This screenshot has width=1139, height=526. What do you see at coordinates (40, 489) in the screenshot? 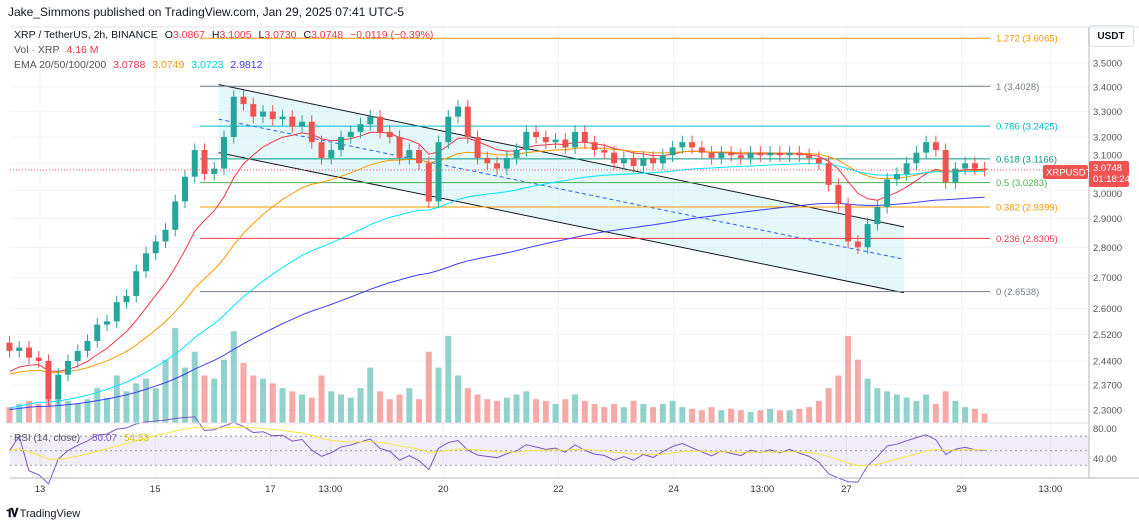
I see `time-tick: 13` at bounding box center [40, 489].